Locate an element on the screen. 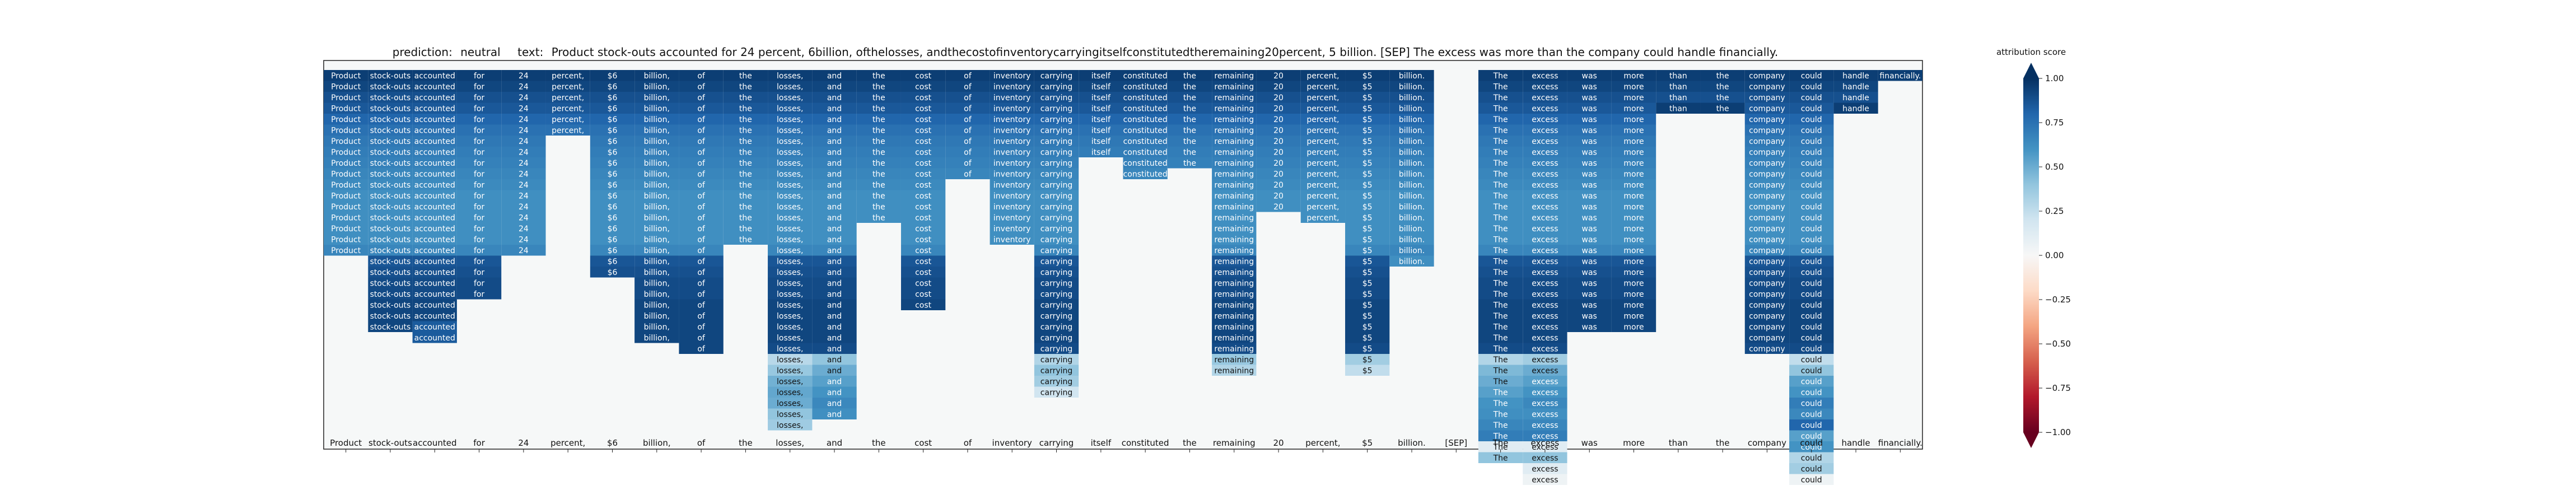  heatmap-cell-label: more is located at coordinates (1634, 251).